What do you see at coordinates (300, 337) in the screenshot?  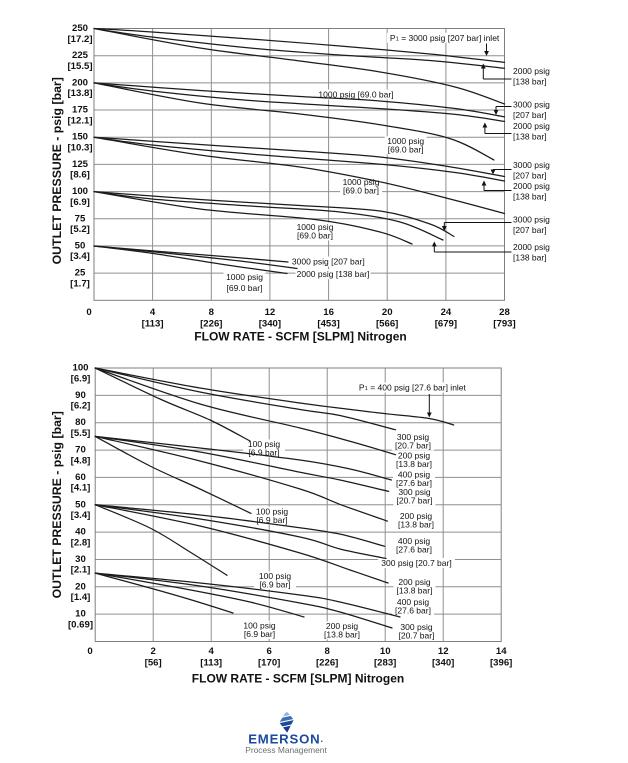 I see `svg-text:FLOW RATE - SCFM [SLPM] Nitrog: FLOW RATE - SCFM [SLPM] Nitrogen` at bounding box center [300, 337].